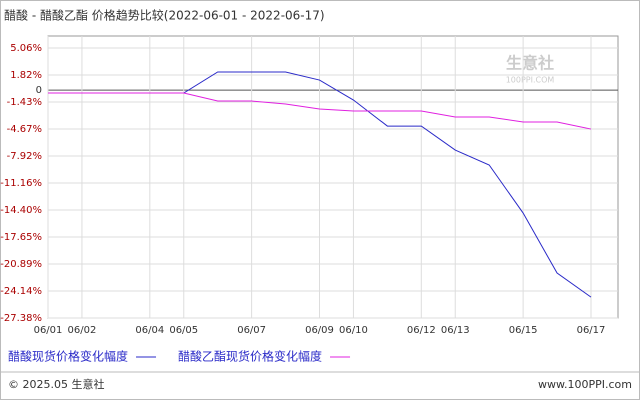  I want to click on x-tick-label: 06/12, so click(421, 330).